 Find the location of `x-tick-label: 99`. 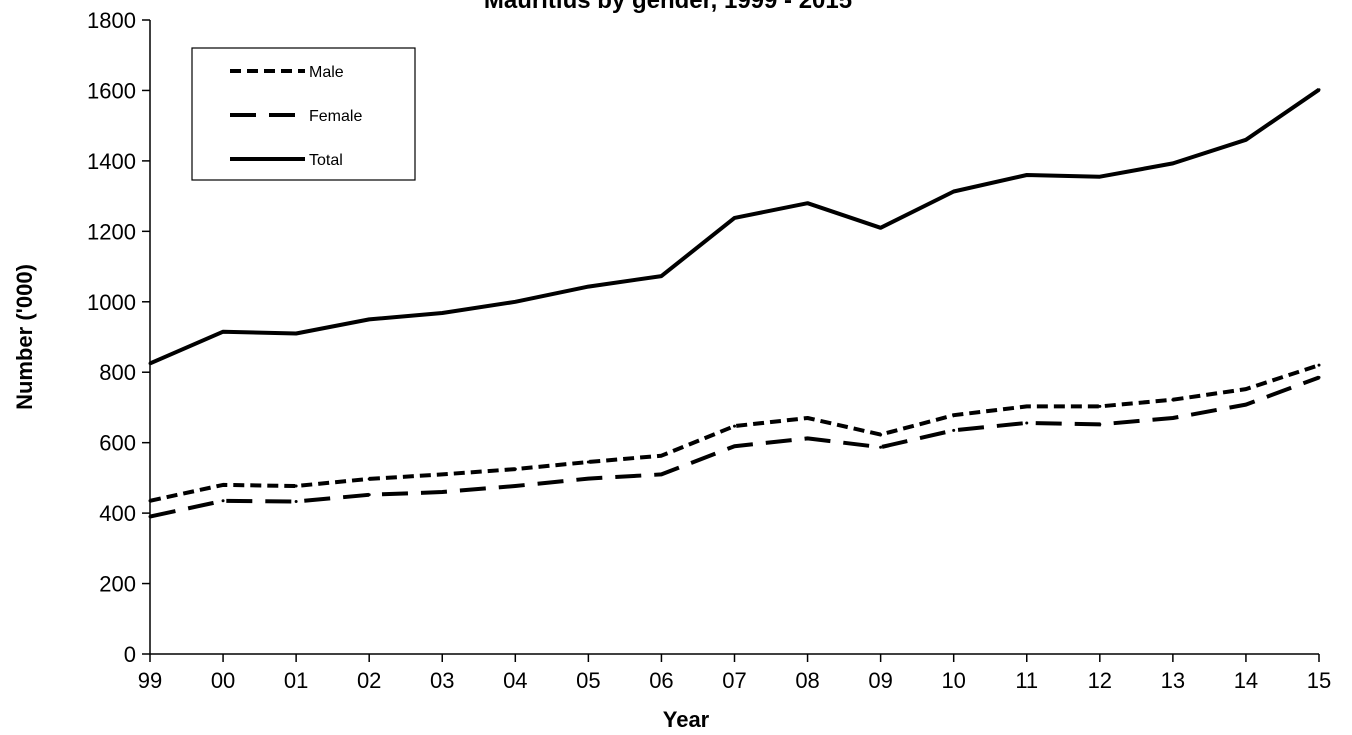

x-tick-label: 99 is located at coordinates (150, 680).